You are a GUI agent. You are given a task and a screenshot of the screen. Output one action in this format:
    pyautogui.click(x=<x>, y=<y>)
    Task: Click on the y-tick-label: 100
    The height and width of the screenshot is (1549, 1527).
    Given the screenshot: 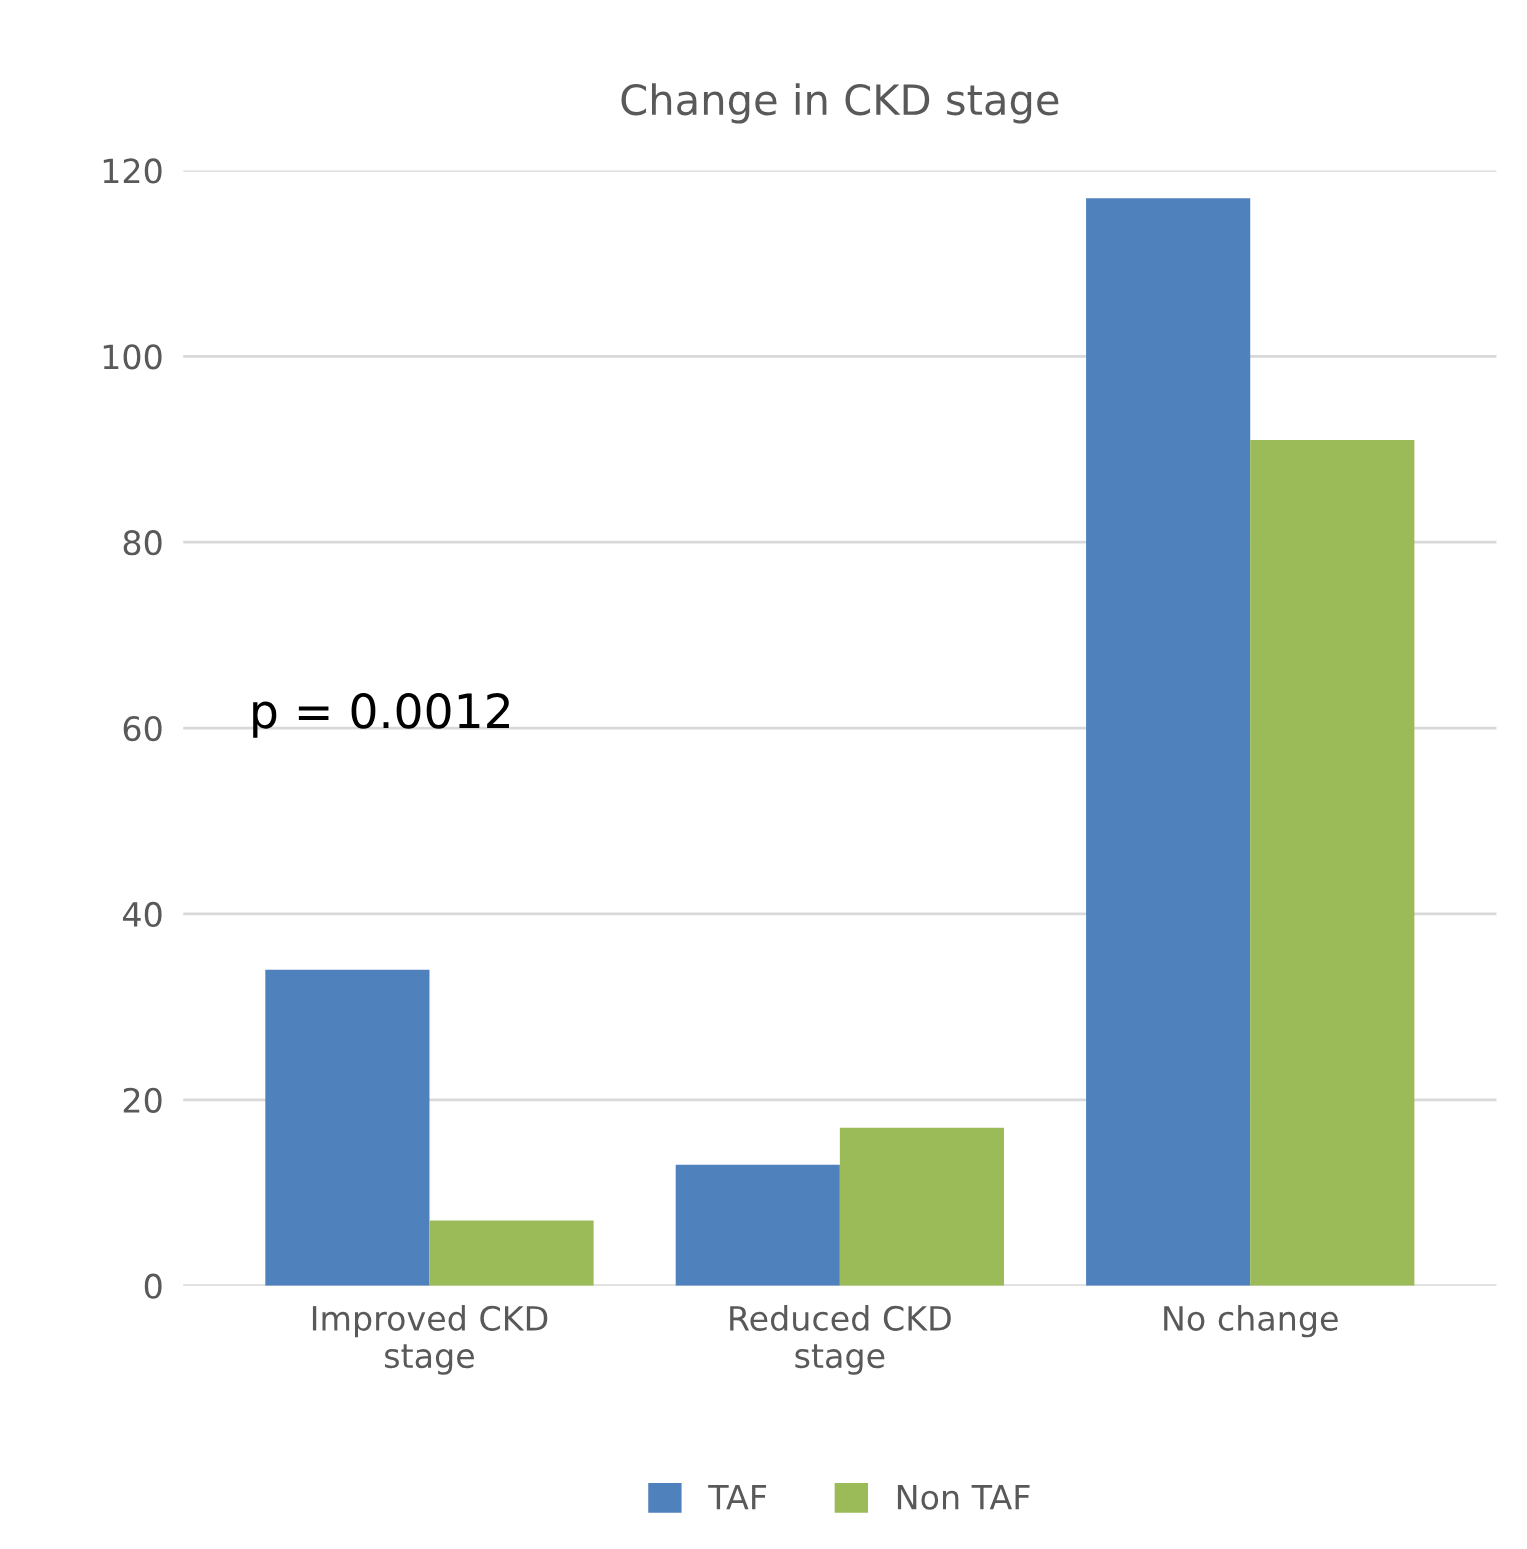 What is the action you would take?
    pyautogui.click(x=132, y=357)
    